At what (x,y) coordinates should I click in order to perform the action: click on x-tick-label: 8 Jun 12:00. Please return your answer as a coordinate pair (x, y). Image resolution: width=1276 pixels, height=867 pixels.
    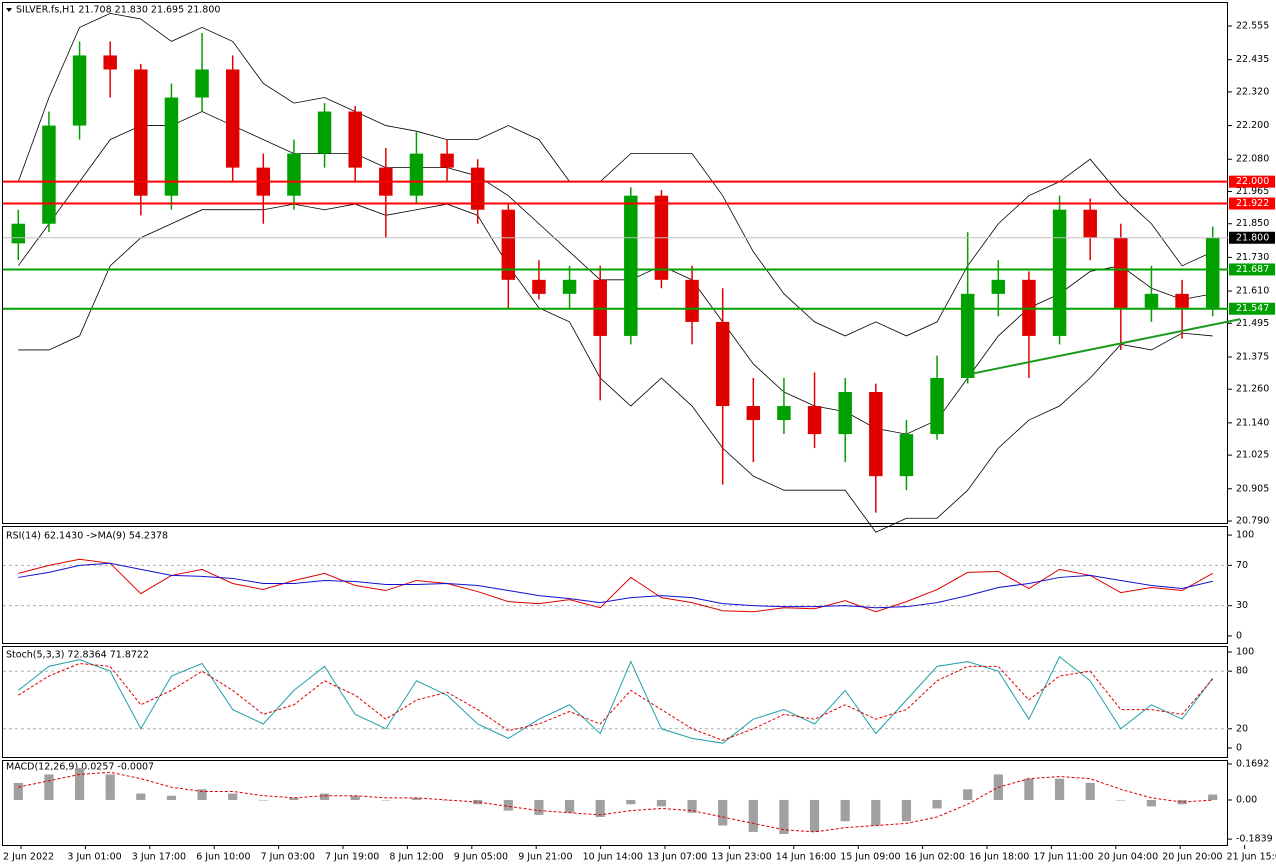
    Looking at the image, I should click on (416, 857).